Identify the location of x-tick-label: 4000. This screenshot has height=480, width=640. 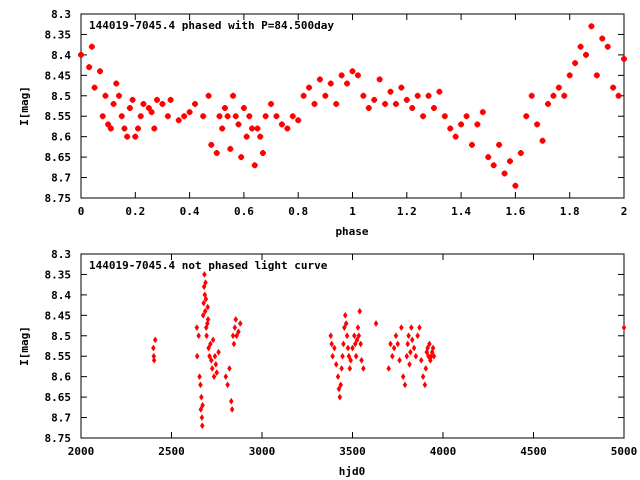
(443, 451).